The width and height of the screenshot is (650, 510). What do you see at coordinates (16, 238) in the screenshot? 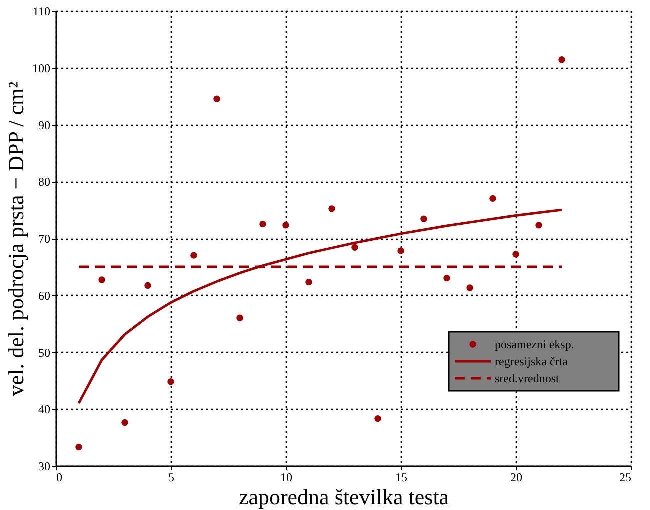
I see `y-axis-title: vel. del. podrocja prsta − DPP / cm²` at bounding box center [16, 238].